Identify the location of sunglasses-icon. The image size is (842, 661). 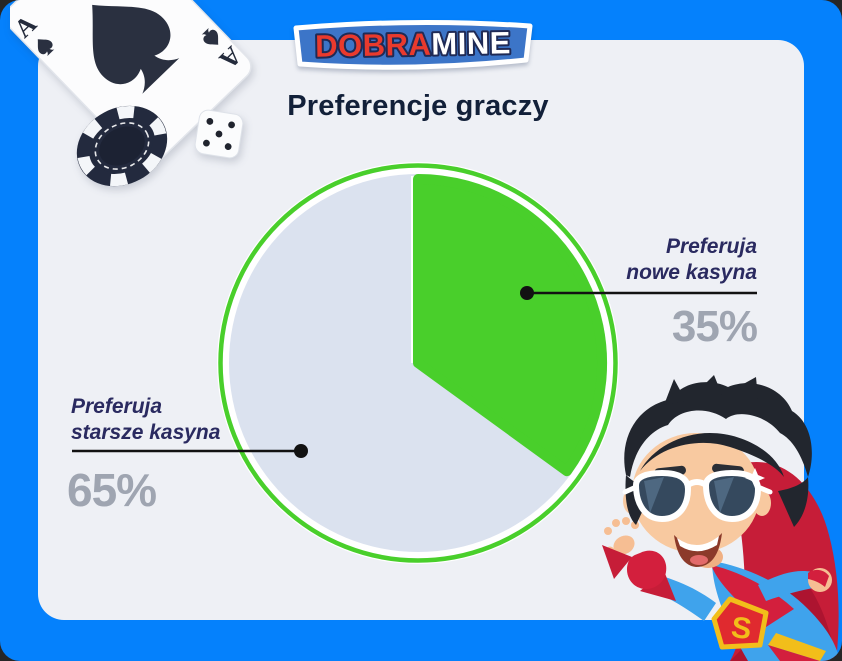
(697, 495).